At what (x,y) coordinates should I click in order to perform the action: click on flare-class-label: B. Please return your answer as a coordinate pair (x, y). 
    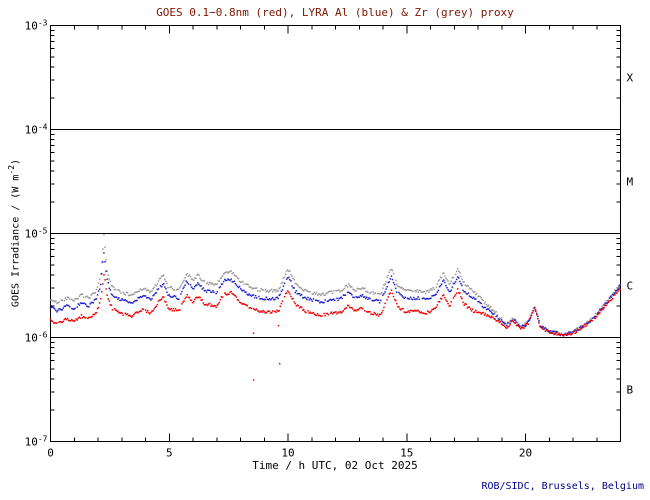
    Looking at the image, I should click on (630, 390).